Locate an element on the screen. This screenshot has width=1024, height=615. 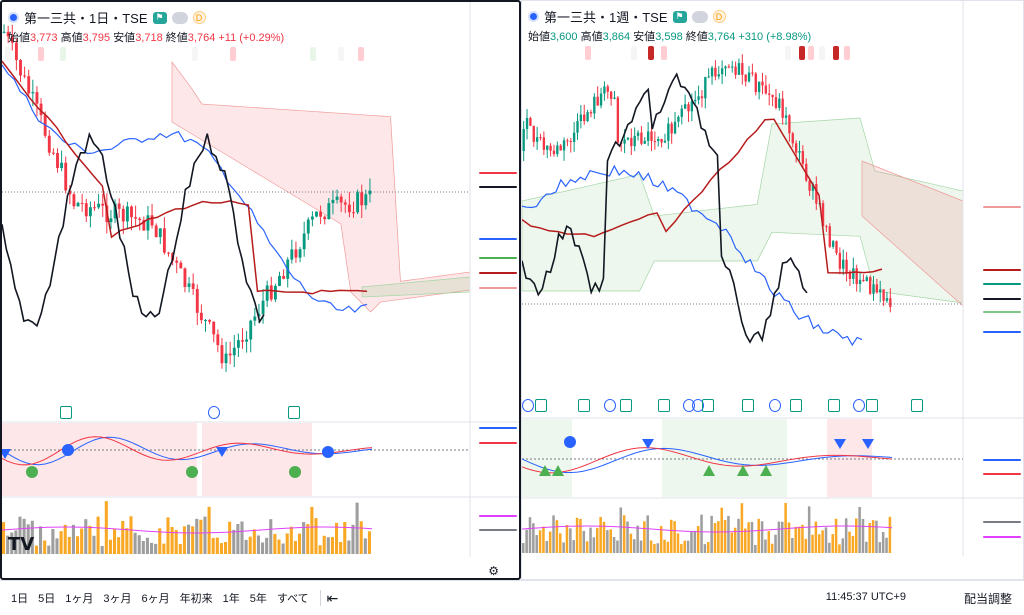
tradingview-logo: 𝗧𝗩 is located at coordinates (21, 544).